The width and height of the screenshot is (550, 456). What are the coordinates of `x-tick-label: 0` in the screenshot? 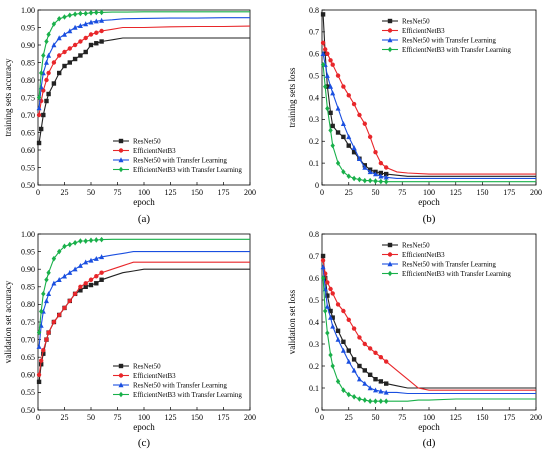 It's located at (322, 192).